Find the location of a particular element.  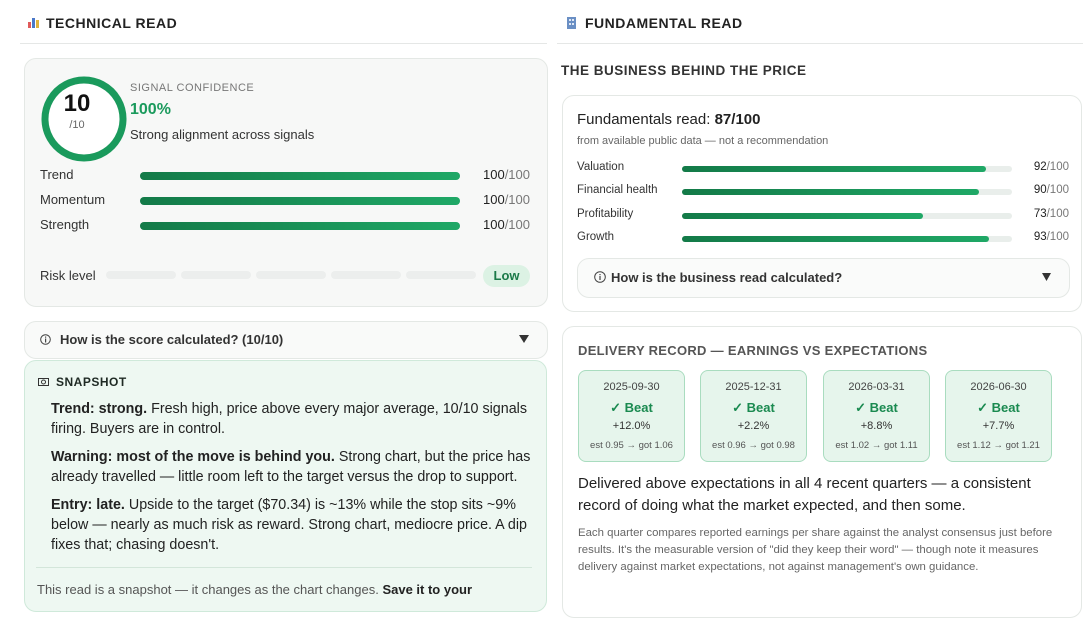

quarter-detail: est 1.12 → got 1.21 is located at coordinates (998, 445).